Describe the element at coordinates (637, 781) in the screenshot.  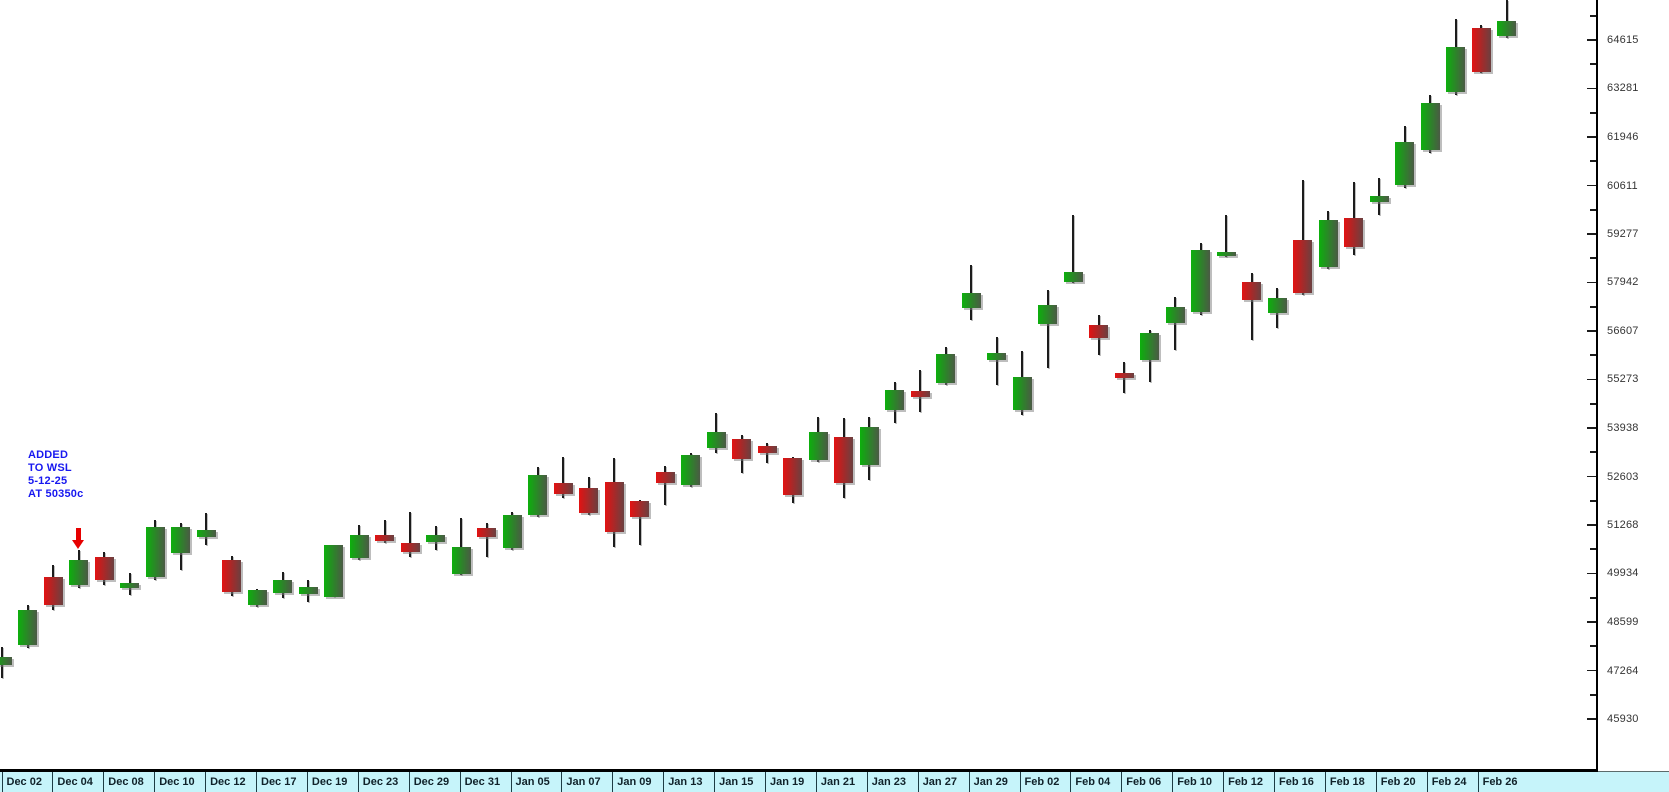
I see `x-axis-label: Jan 09` at that location.